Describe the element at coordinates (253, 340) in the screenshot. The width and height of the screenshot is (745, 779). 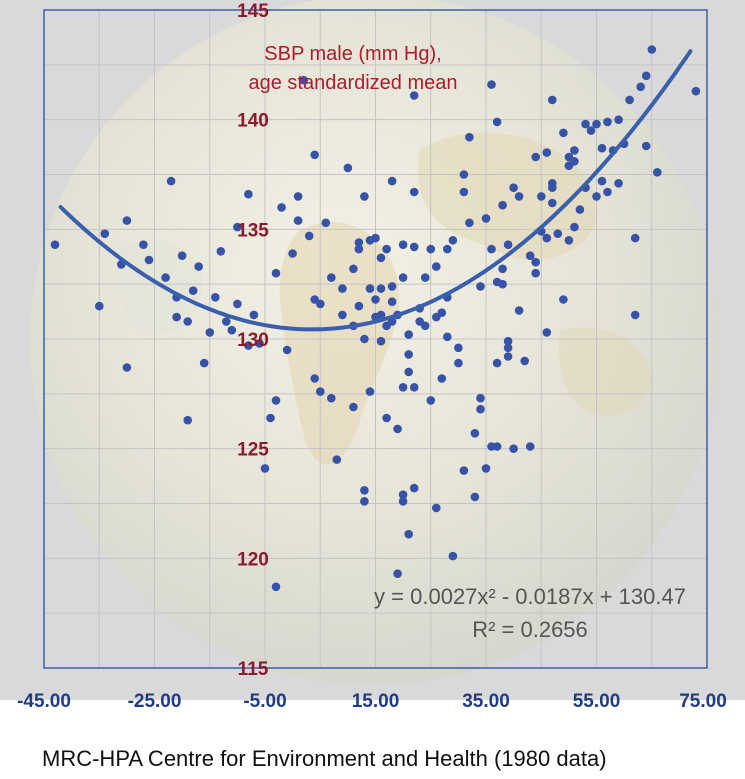
I see `y-axis-ticks: 115 120 125 130 135 140 145` at that location.